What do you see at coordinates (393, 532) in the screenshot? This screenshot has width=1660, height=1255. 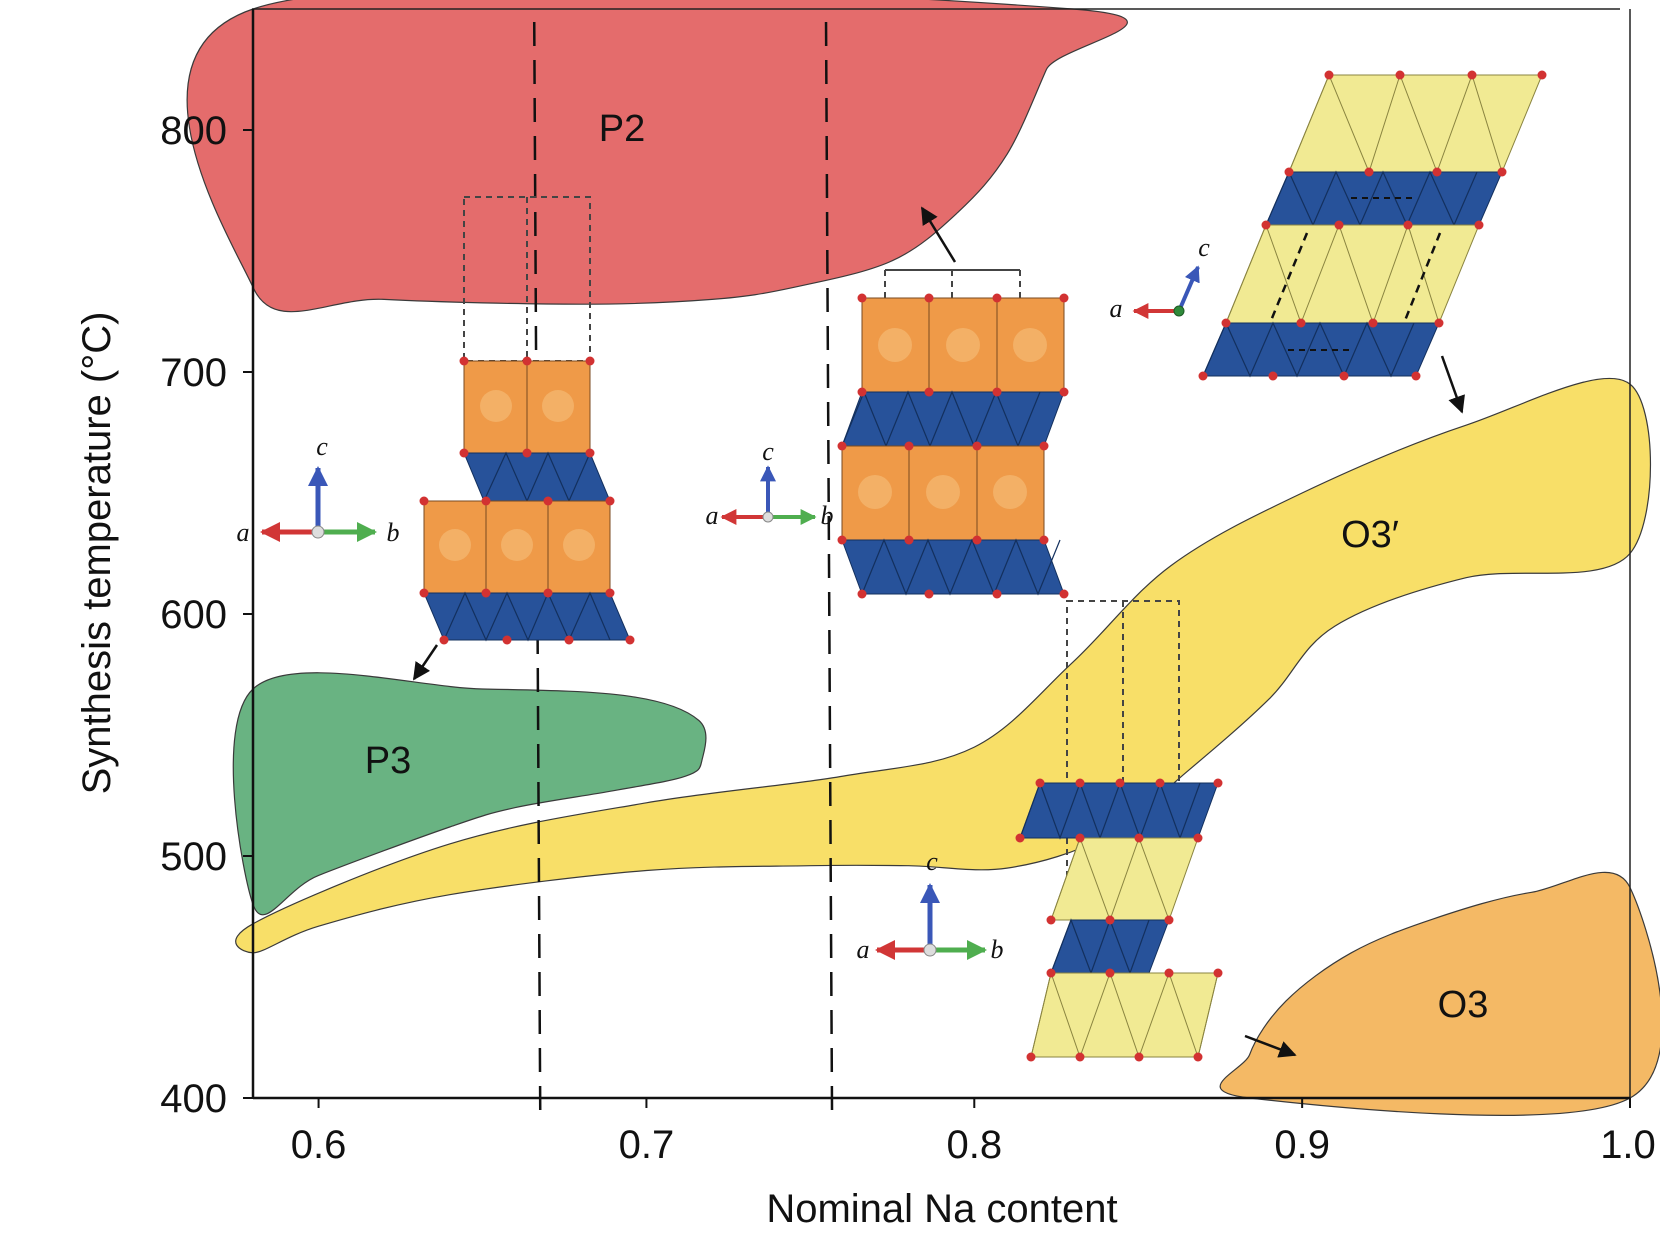 I see `p2-inset-b-label: b` at bounding box center [393, 532].